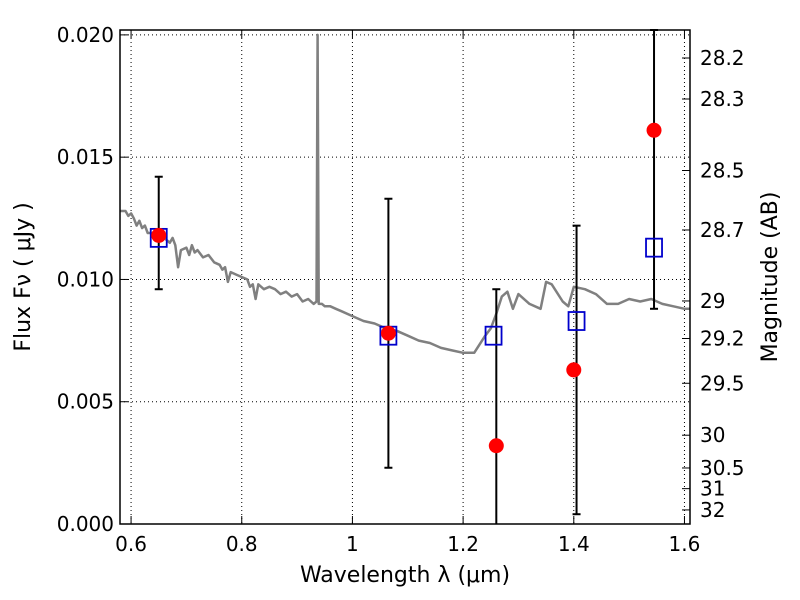  I want to click on x-axis-label: Wavelength λ (μm), so click(405, 575).